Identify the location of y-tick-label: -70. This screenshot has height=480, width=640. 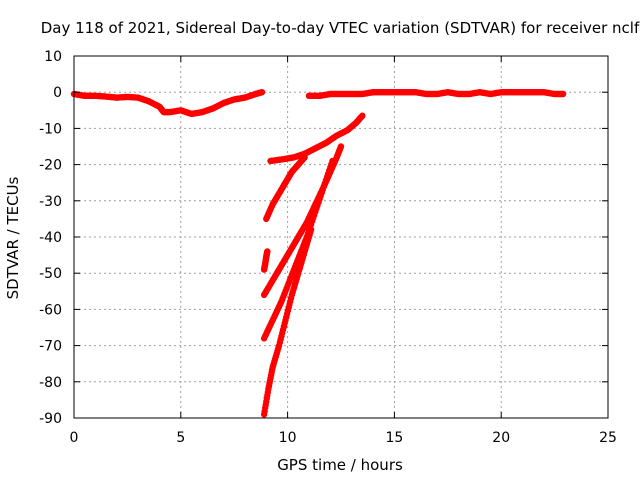
(50, 347).